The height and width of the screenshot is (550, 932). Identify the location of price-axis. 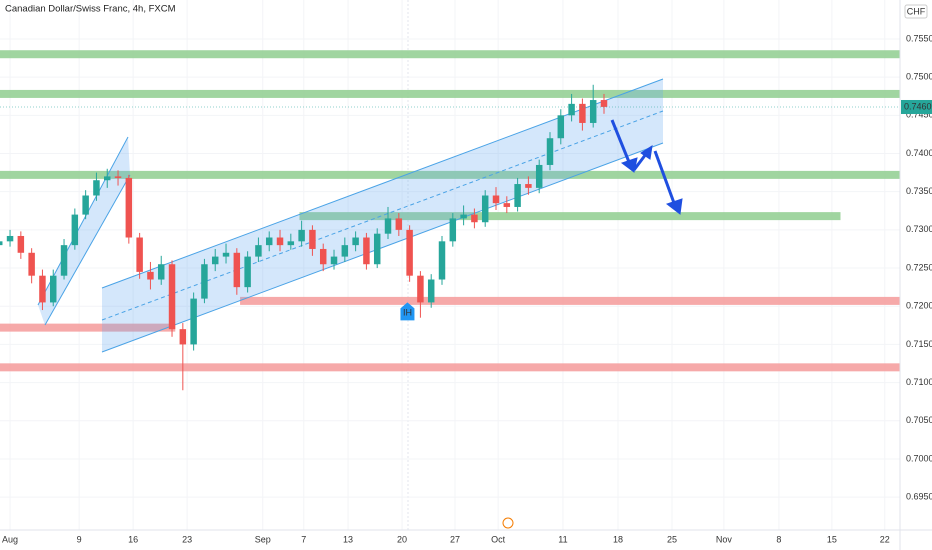
(916, 275).